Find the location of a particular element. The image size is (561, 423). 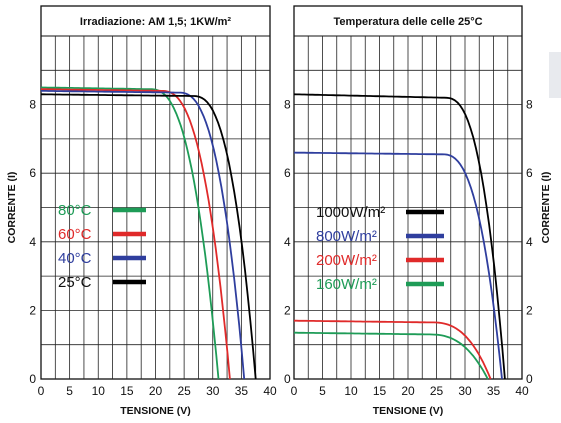

legend-label: 25°C is located at coordinates (75, 282).